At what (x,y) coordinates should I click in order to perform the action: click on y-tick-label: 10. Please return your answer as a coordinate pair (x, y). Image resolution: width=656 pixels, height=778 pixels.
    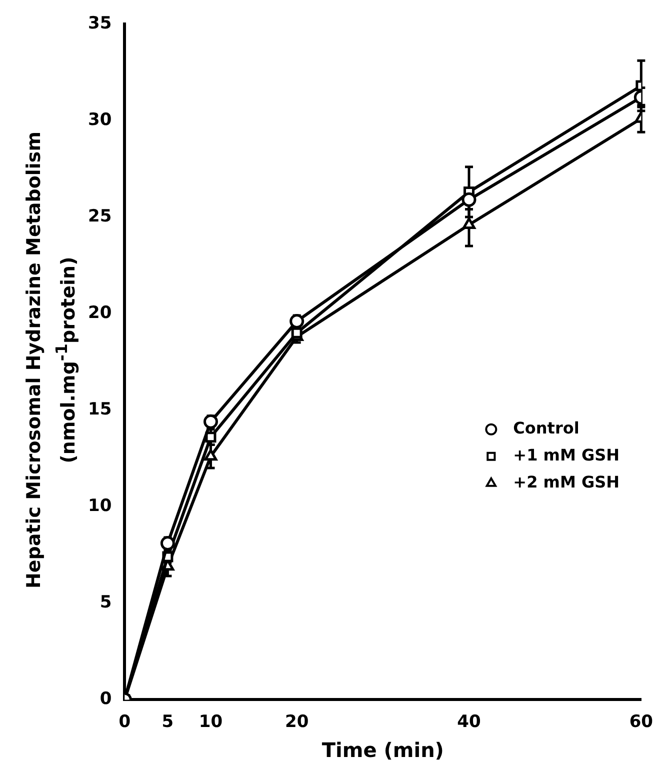
    Looking at the image, I should click on (100, 506).